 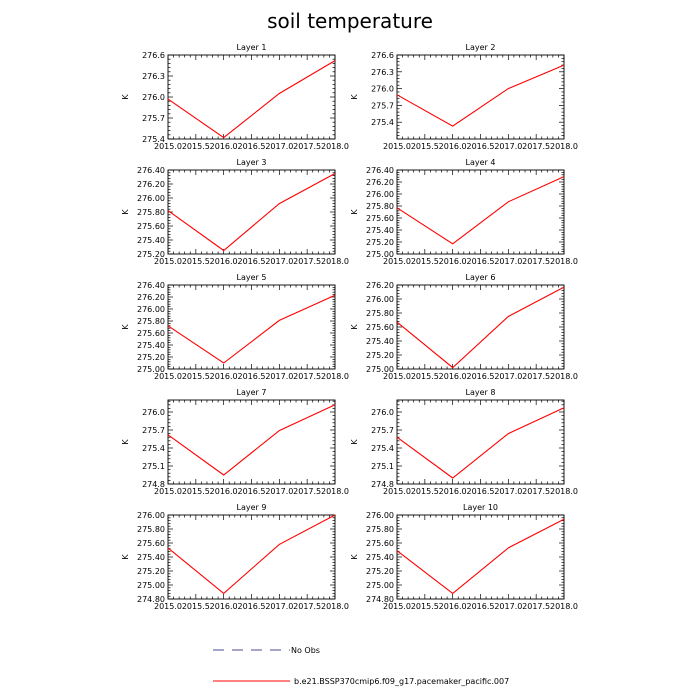 What do you see at coordinates (481, 392) in the screenshot?
I see `panel-title: Layer 8` at bounding box center [481, 392].